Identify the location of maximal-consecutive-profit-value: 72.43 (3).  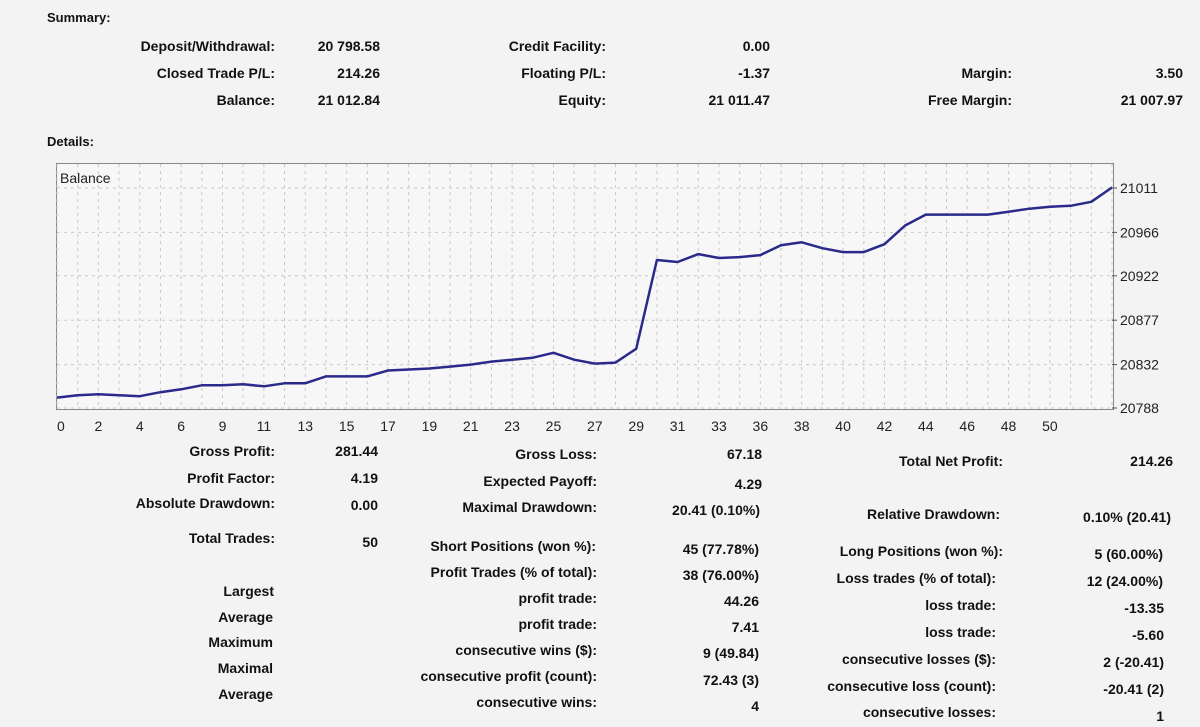
(730, 680).